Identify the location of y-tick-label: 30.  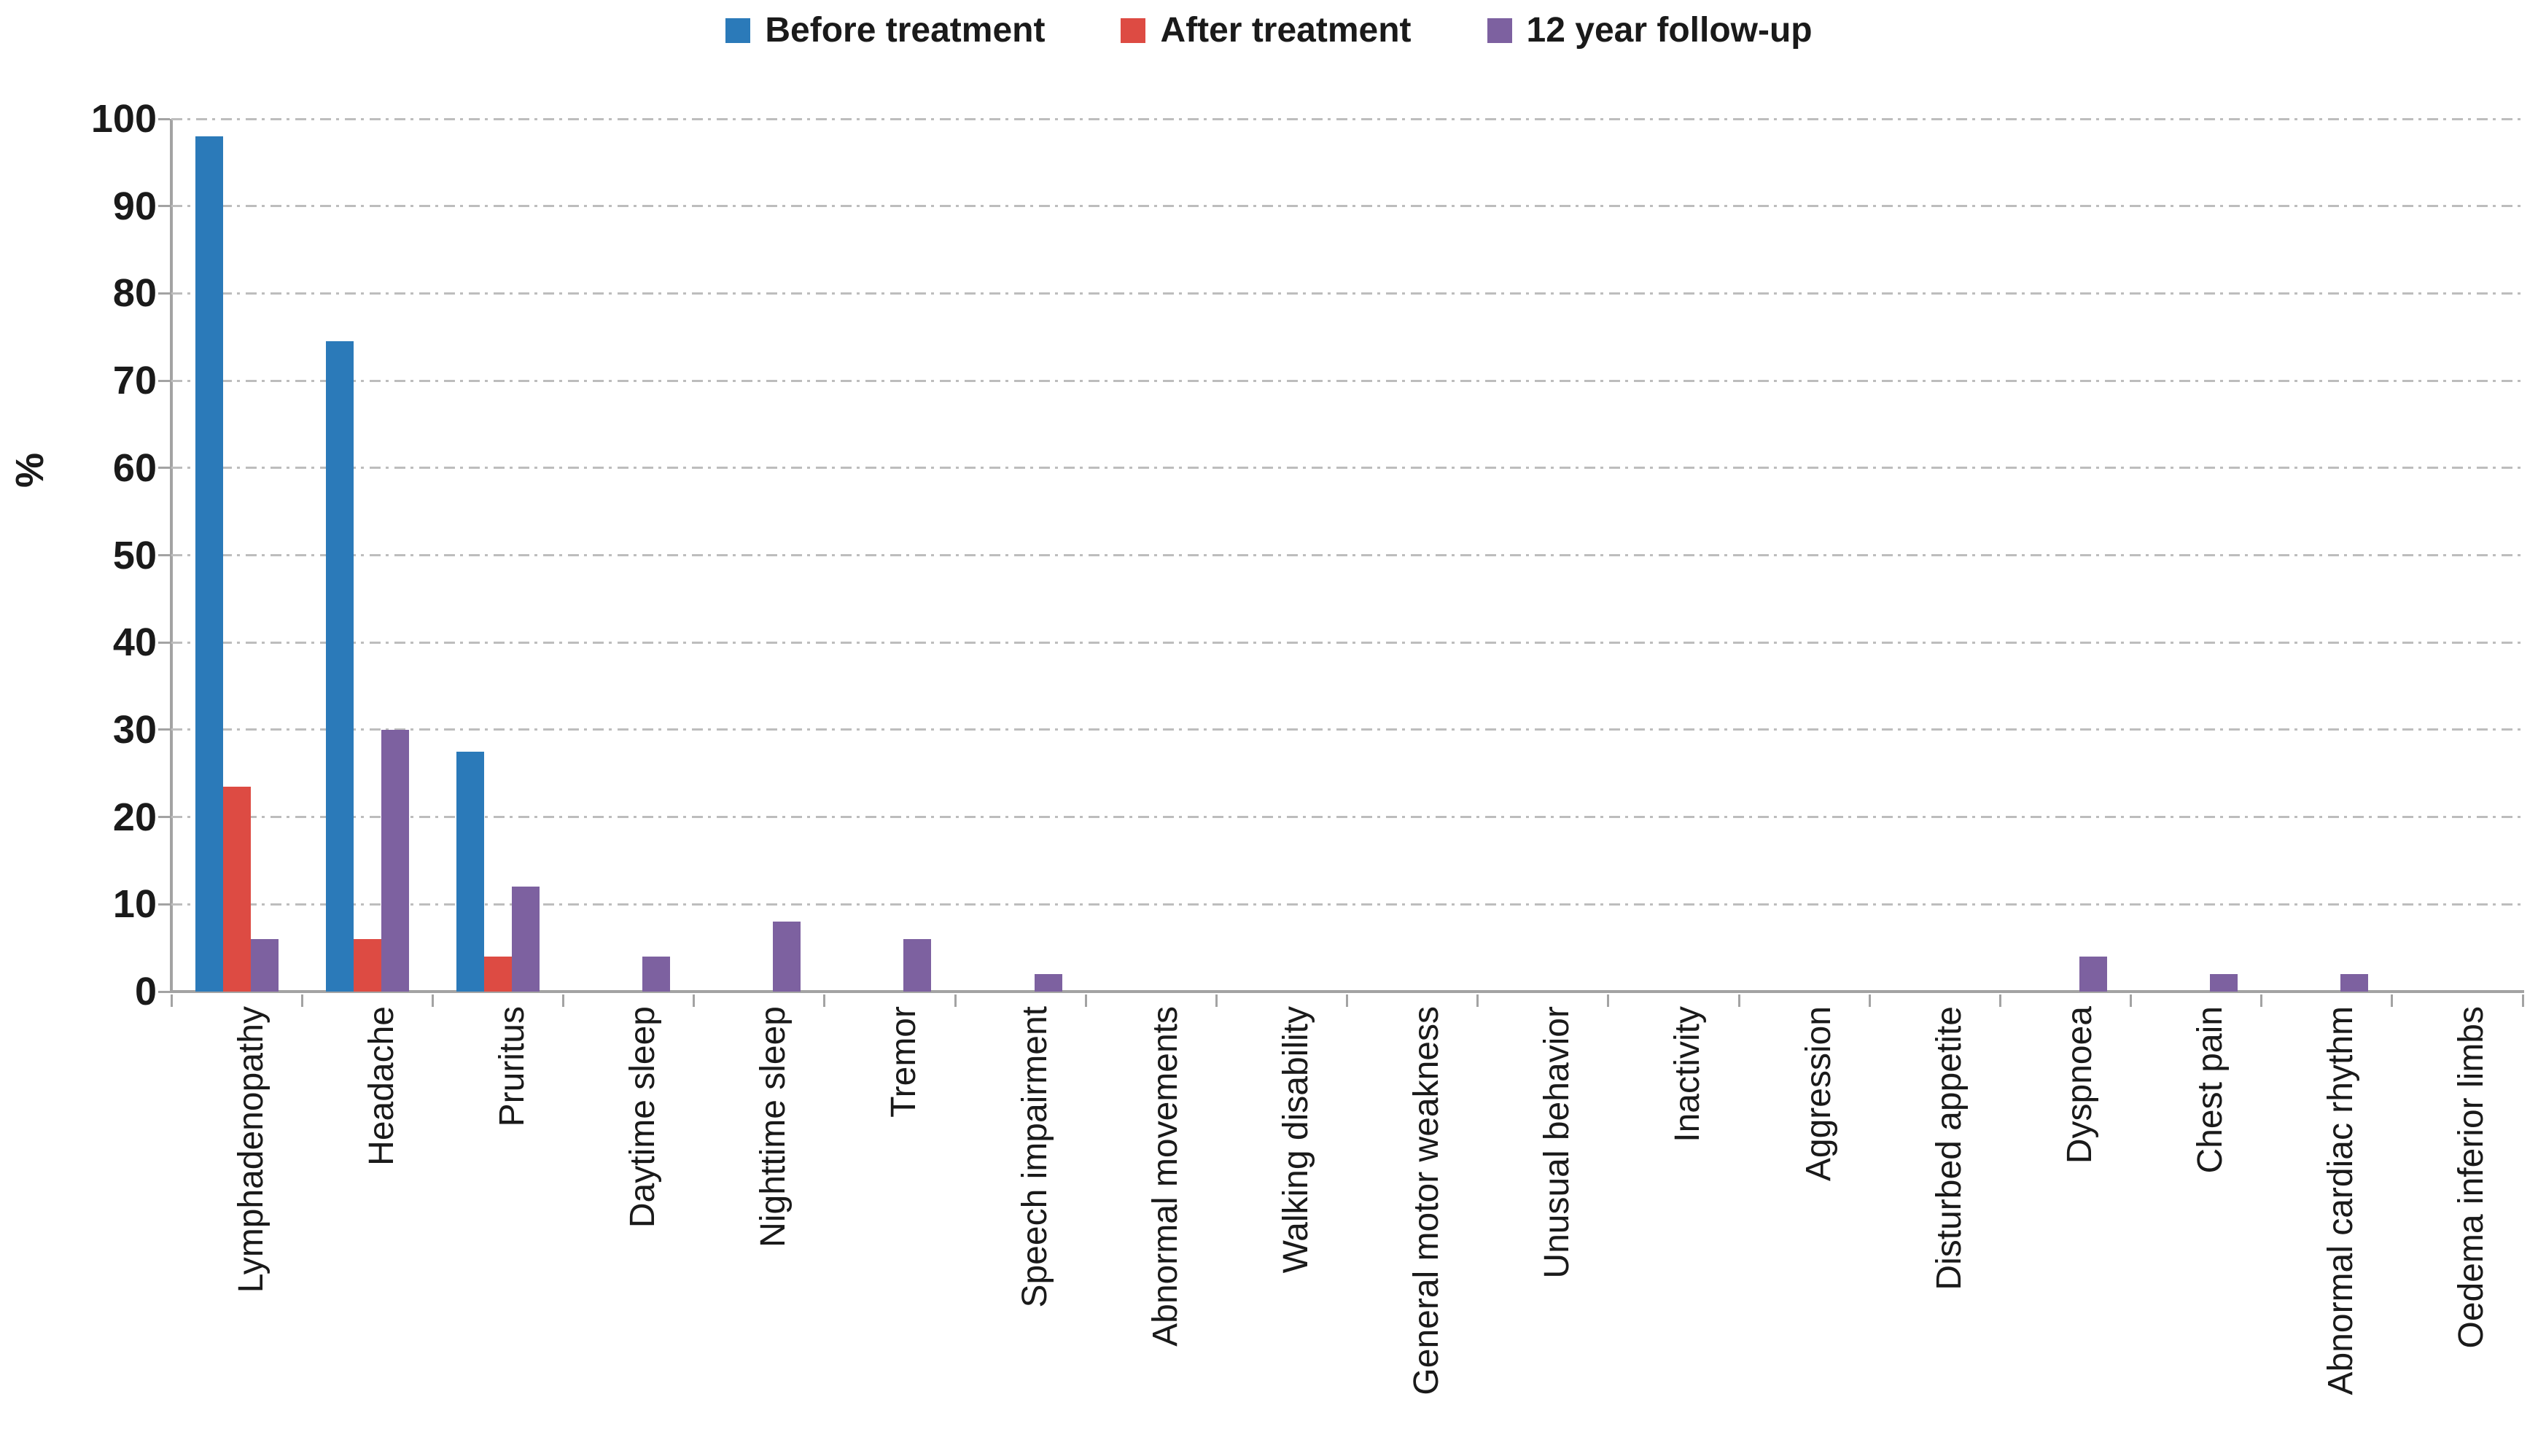
(134, 729).